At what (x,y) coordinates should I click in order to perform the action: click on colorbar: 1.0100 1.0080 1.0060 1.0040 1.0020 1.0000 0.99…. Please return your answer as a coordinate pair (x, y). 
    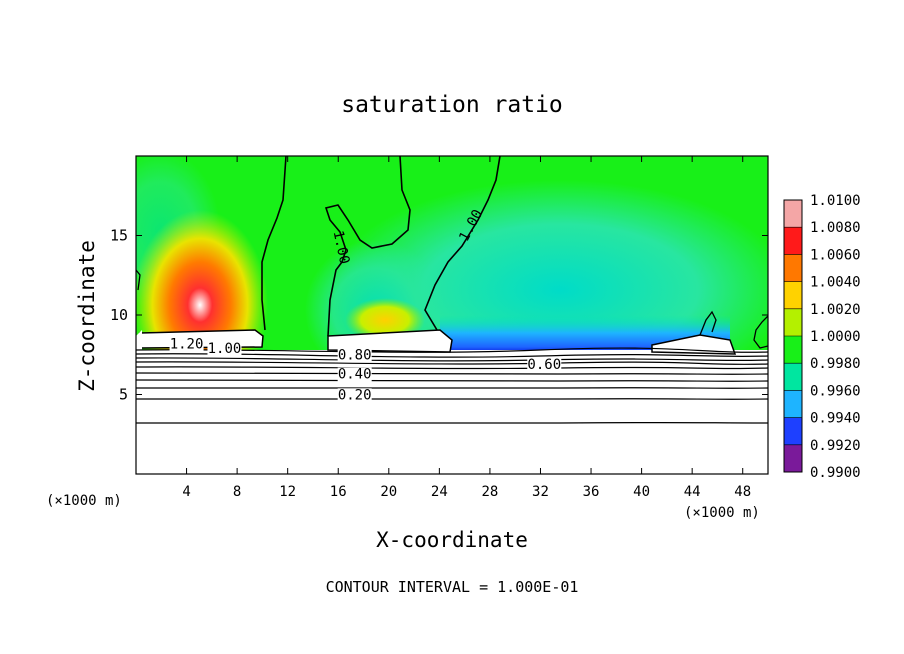
    Looking at the image, I should click on (822, 337).